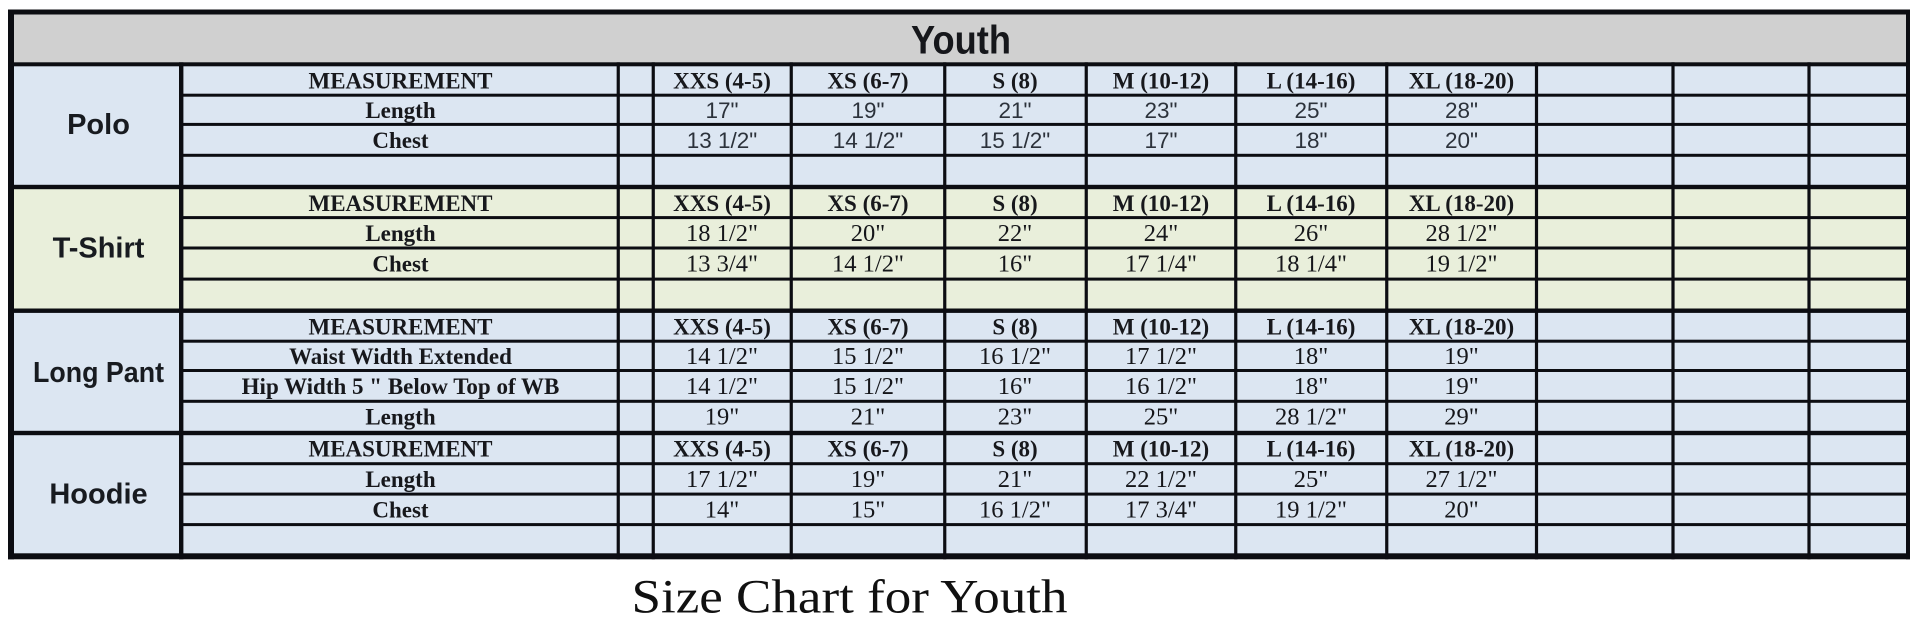 The height and width of the screenshot is (630, 1920). Describe the element at coordinates (1015, 233) in the screenshot. I see `svg-text: 22"` at that location.